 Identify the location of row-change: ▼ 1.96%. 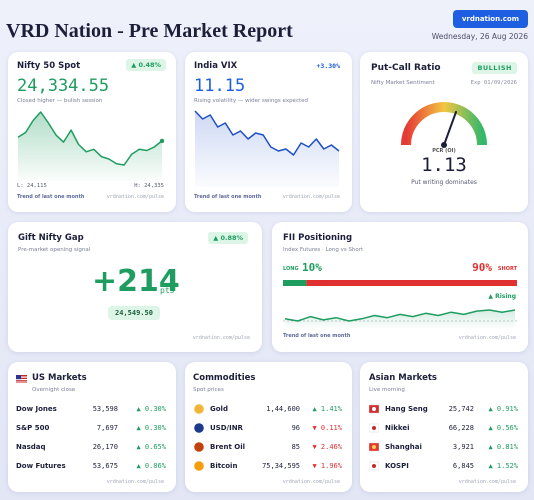
(327, 466).